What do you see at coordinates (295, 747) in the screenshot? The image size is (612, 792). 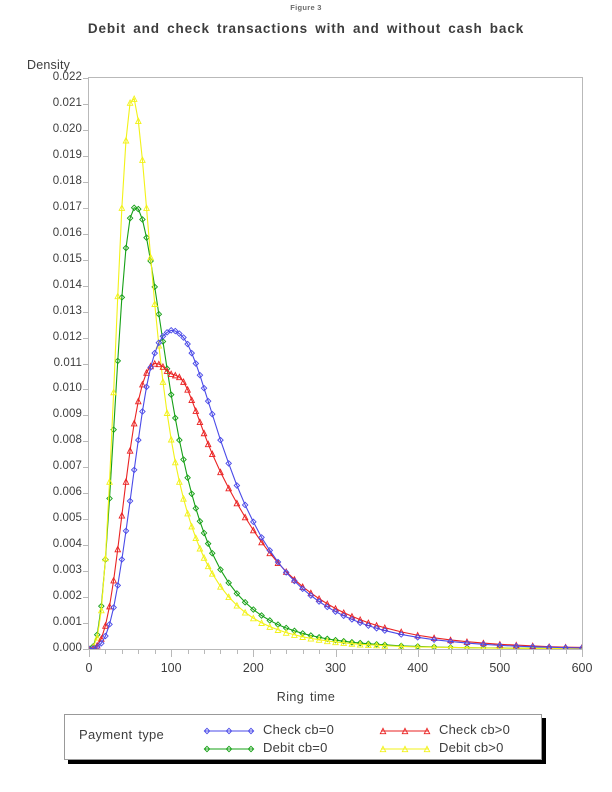 I see `legend-label: Debit cb=0` at bounding box center [295, 747].